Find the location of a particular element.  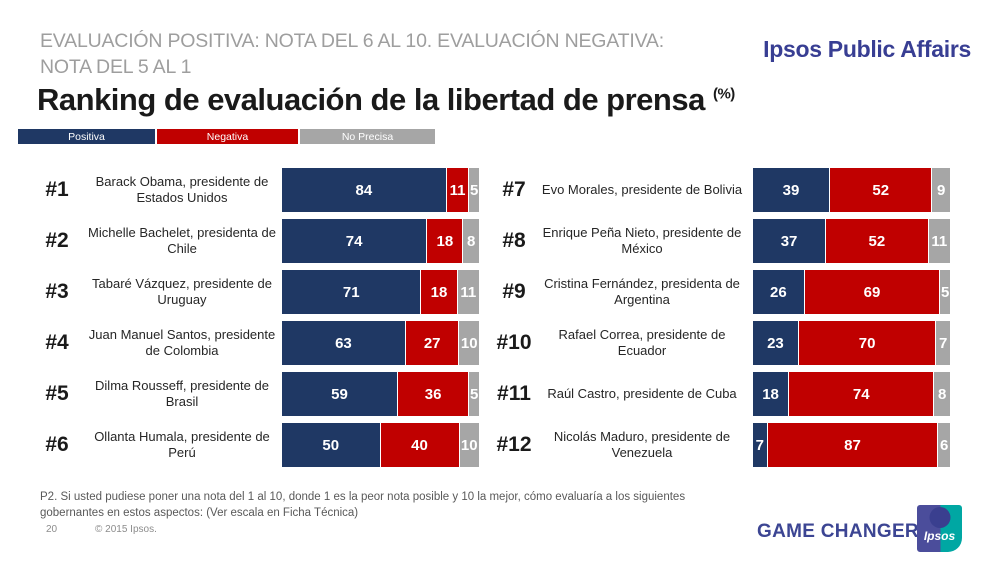

bar-segment-positiva: 50 is located at coordinates (331, 445).